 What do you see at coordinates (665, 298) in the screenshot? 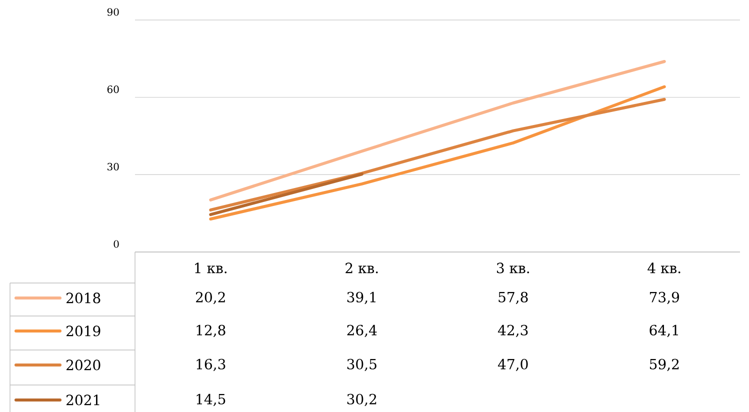
I see `data-label: 73,9` at bounding box center [665, 298].